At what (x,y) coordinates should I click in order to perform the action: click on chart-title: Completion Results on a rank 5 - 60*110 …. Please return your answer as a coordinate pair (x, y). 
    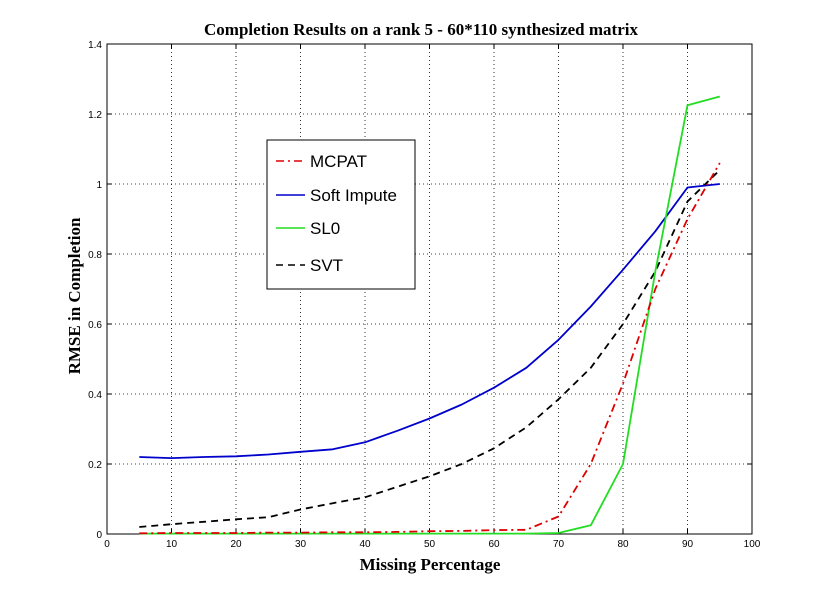
    Looking at the image, I should click on (421, 29).